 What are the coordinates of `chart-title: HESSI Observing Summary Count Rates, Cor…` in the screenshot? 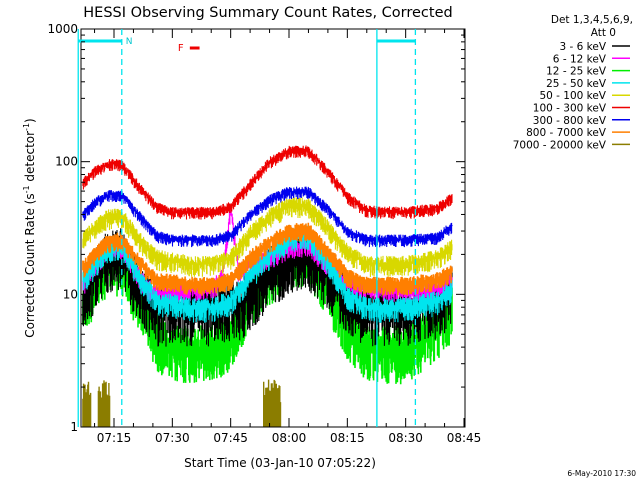 It's located at (267, 13).